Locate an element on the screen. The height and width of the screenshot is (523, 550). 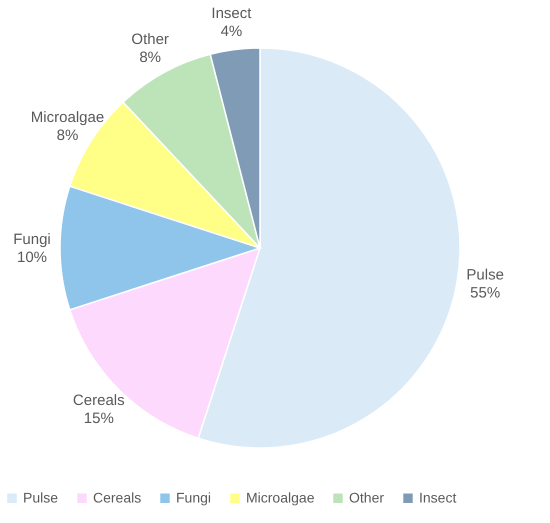
data-label: 15% is located at coordinates (99, 419).